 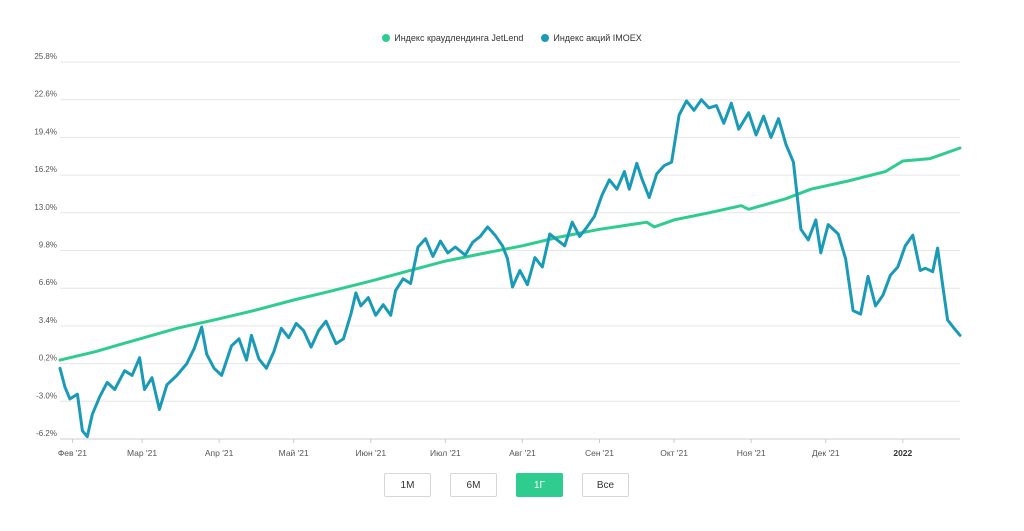 What do you see at coordinates (539, 485) in the screenshot?
I see `range-button-1y: 1Г` at bounding box center [539, 485].